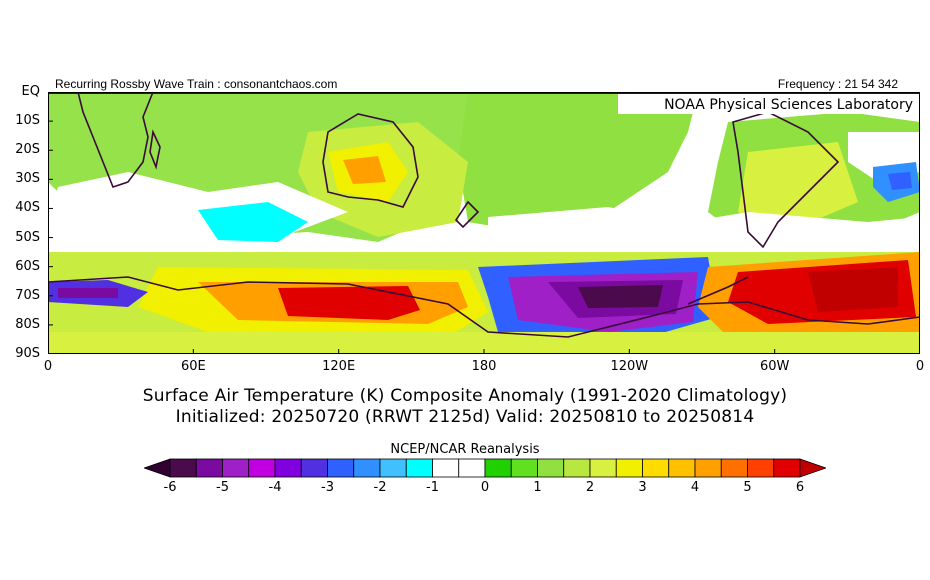 This screenshot has height=580, width=930. I want to click on coast-antarctica, so click(484, 307).